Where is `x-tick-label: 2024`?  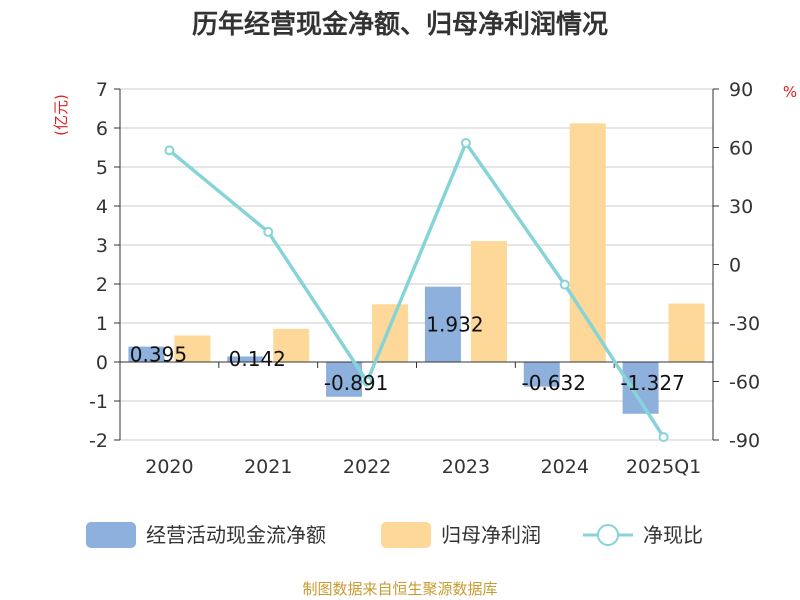
x-tick-label: 2024 is located at coordinates (565, 467).